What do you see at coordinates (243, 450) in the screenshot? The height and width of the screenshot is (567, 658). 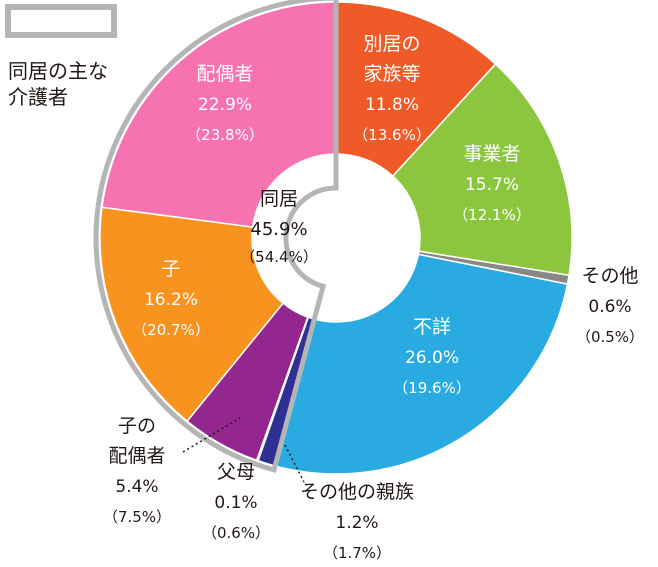 I see `leader-lines` at bounding box center [243, 450].